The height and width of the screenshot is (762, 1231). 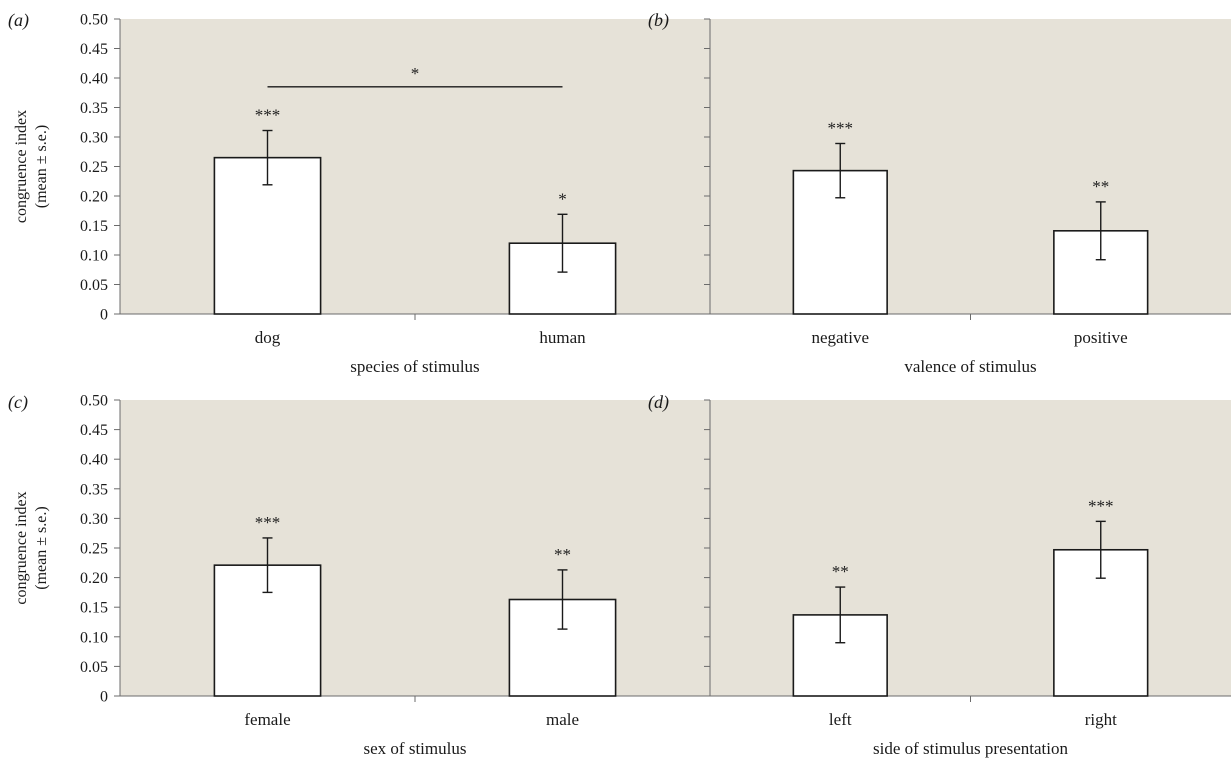 What do you see at coordinates (971, 748) in the screenshot?
I see `x-axis-label: side of stimulus presentation` at bounding box center [971, 748].